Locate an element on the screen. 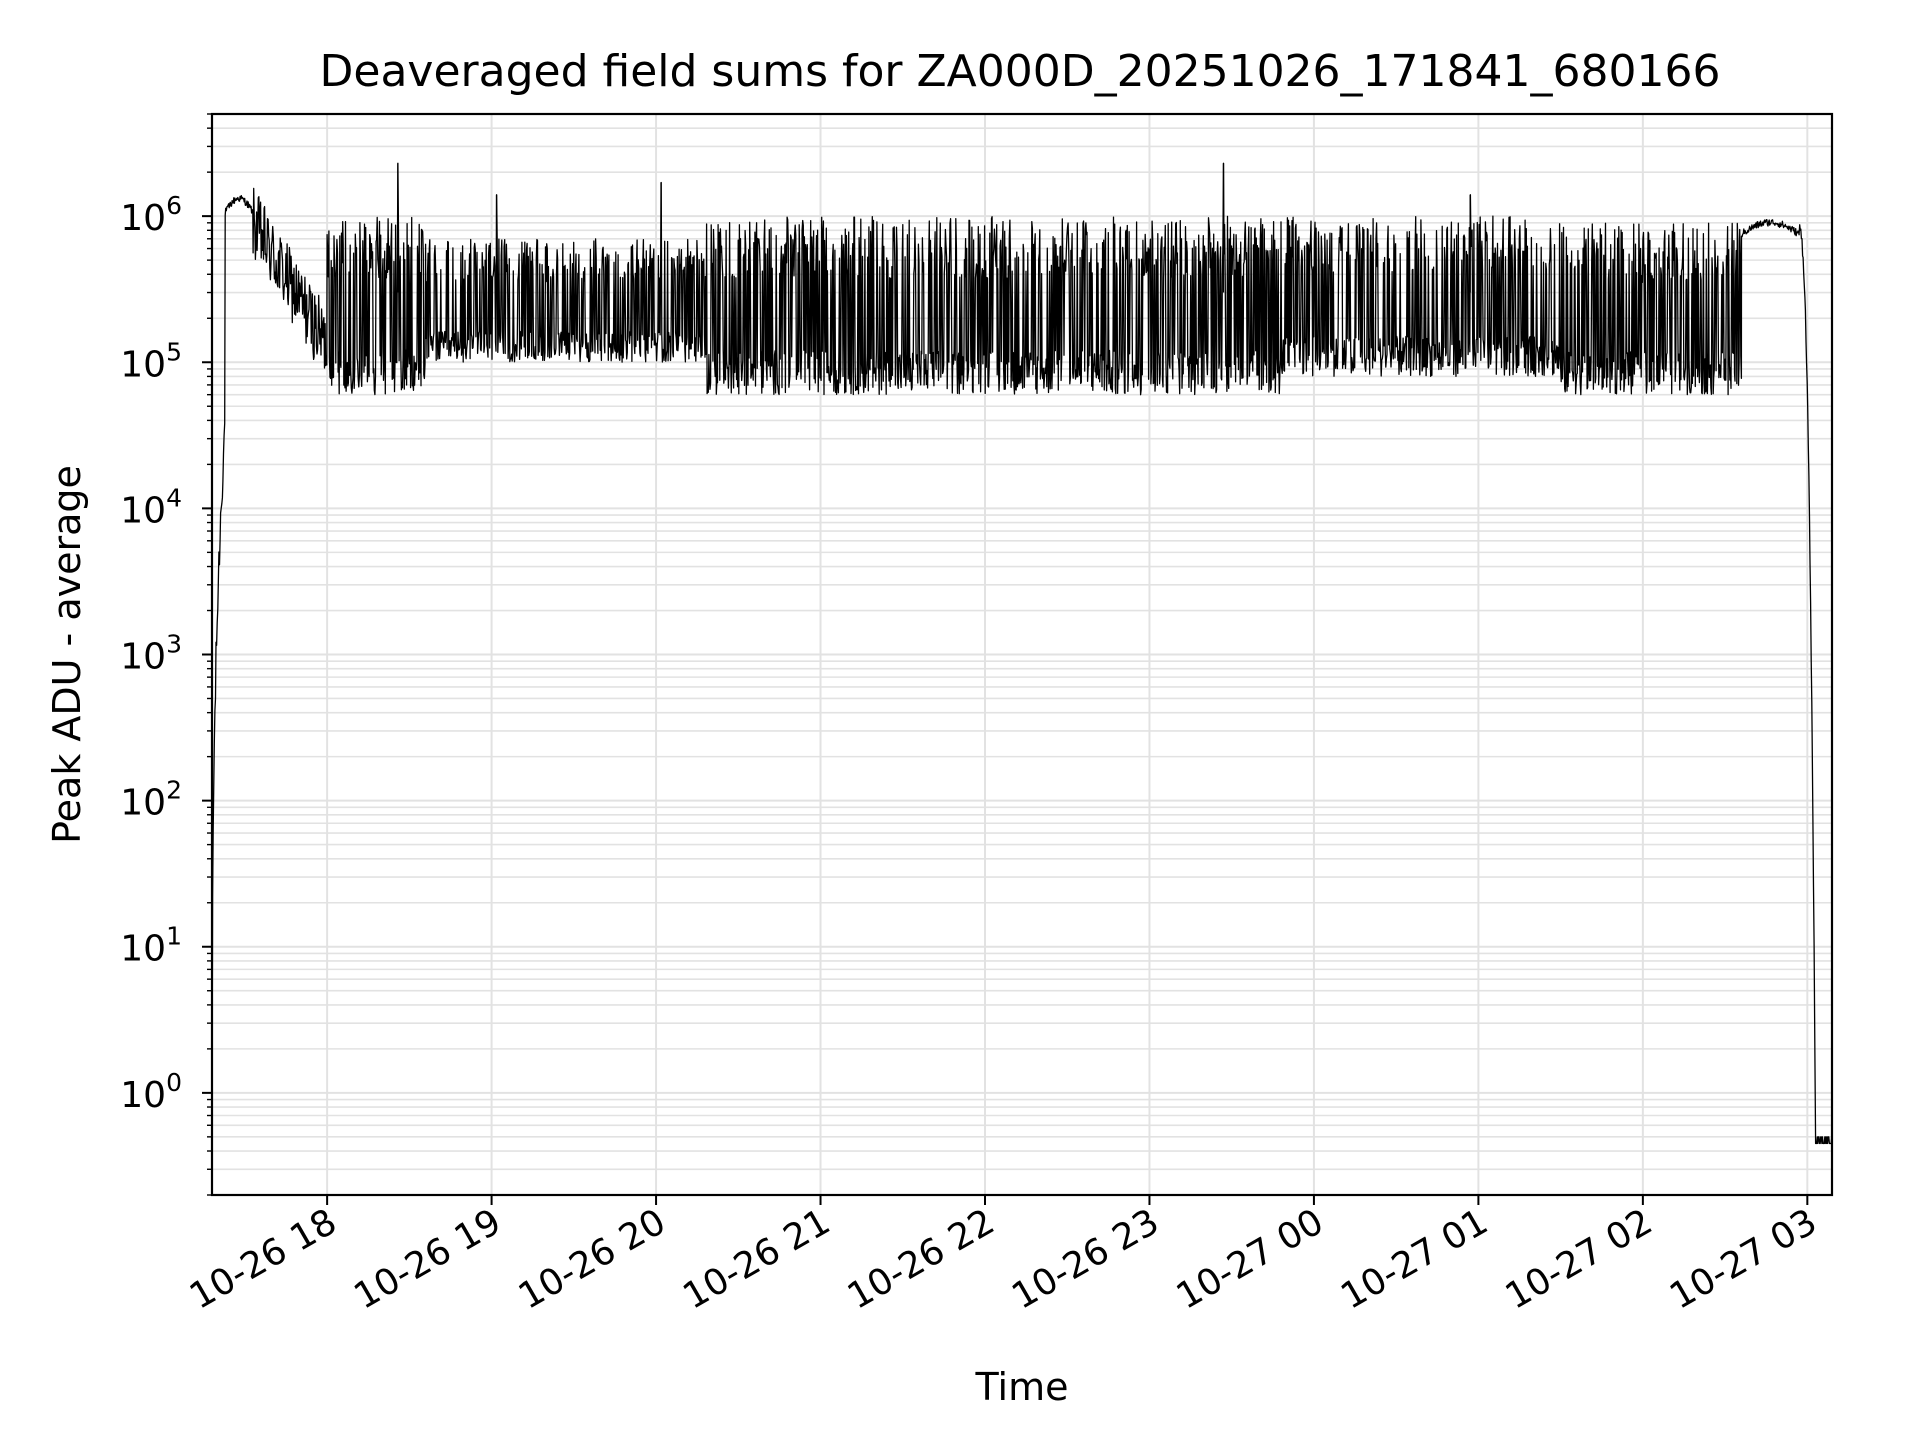  y-axis-label: Peak ADU - average is located at coordinates (67, 654).